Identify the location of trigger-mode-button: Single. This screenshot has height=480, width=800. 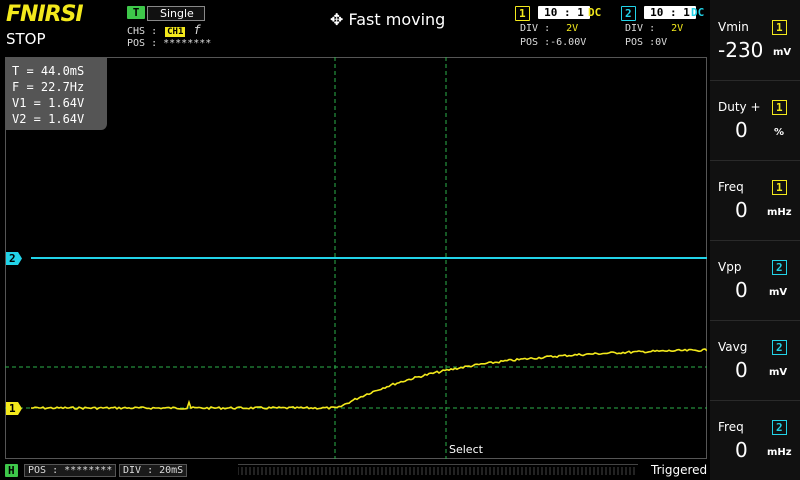
(176, 13).